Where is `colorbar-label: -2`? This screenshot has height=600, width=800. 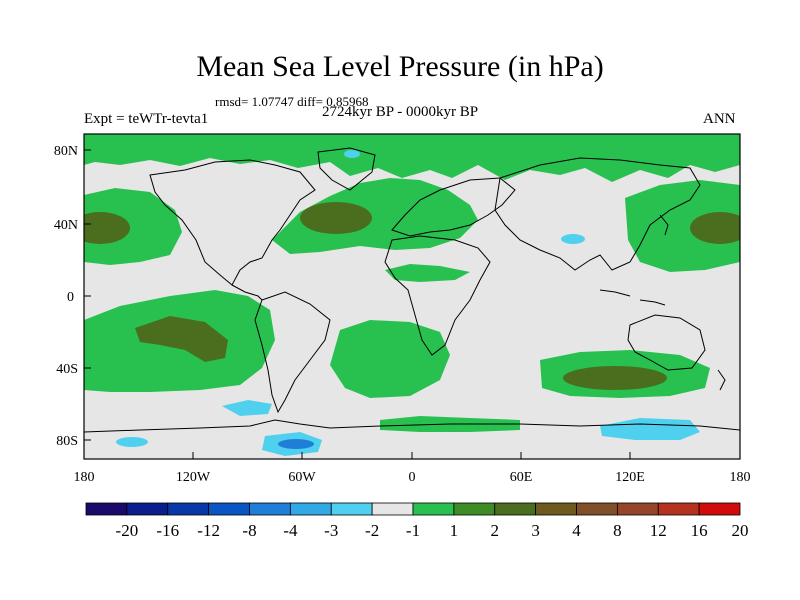 colorbar-label: -2 is located at coordinates (372, 530).